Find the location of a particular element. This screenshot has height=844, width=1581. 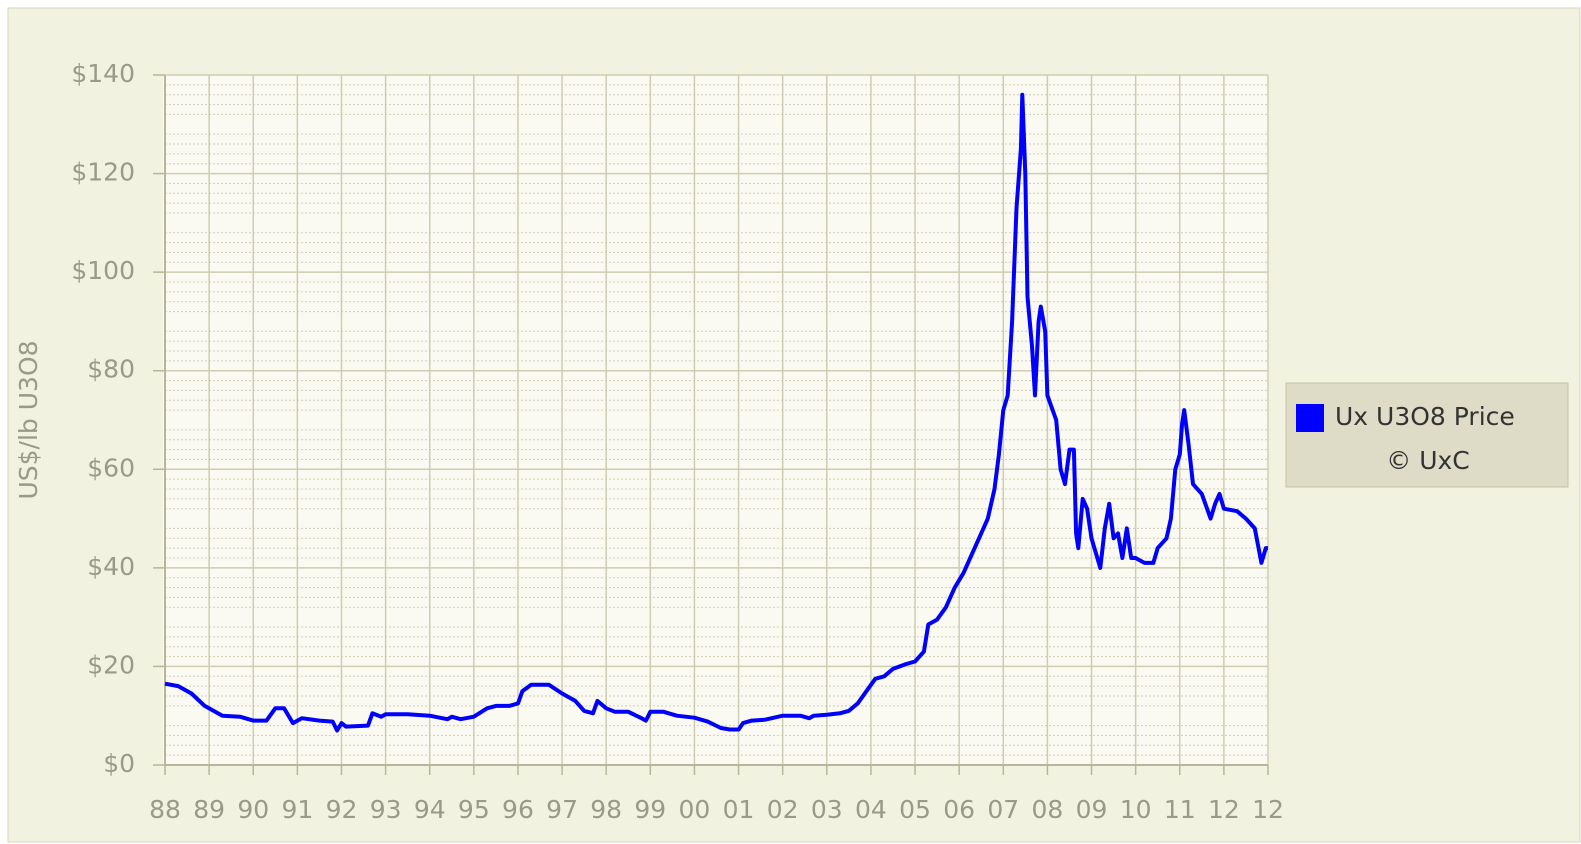

x-tick-label: 09 is located at coordinates (1092, 809).